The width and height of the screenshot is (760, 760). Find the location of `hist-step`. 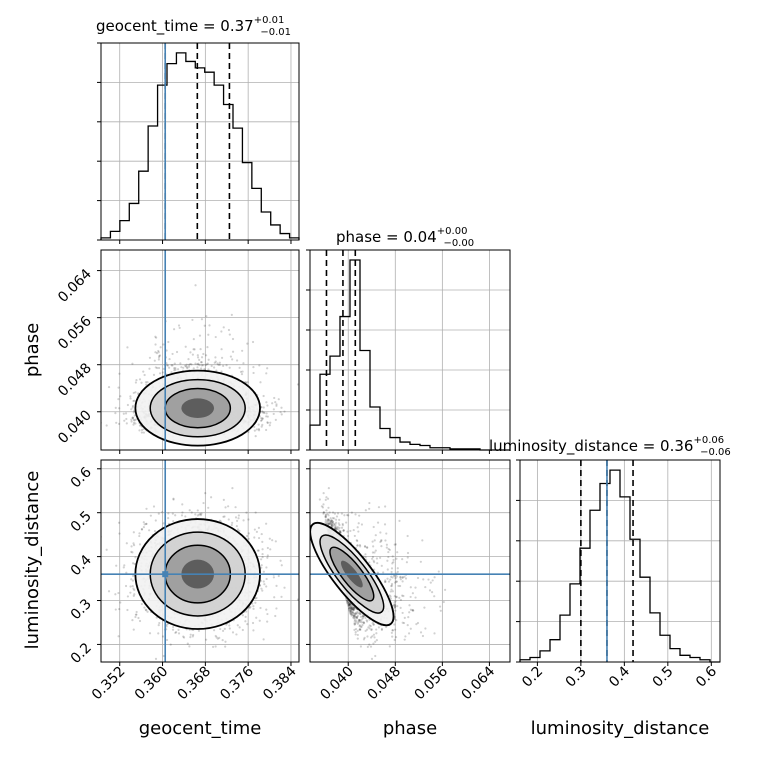

hist-step is located at coordinates (409, 355).